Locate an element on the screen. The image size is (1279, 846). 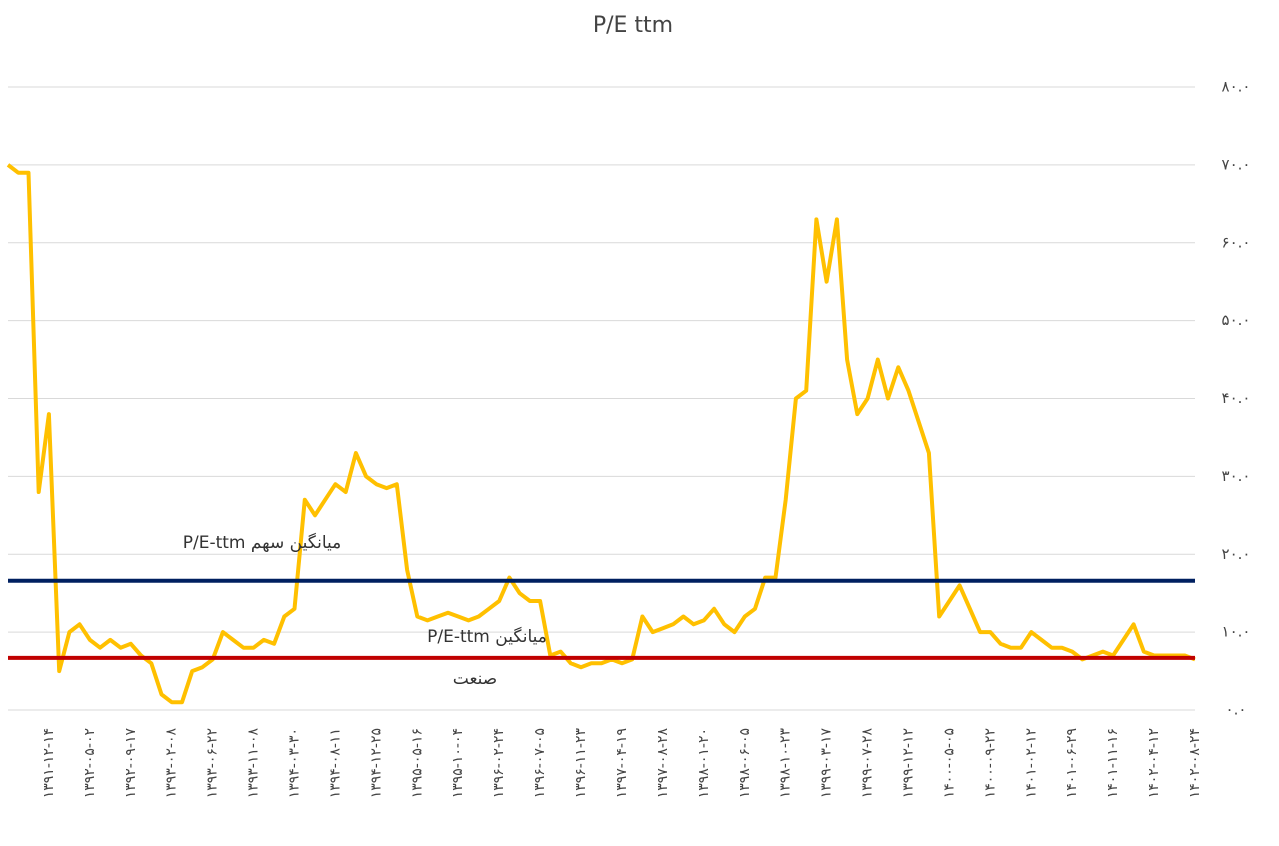
x-tick-label: ۱۴۰۰-۰۵-۰۵ is located at coordinates (949, 763).